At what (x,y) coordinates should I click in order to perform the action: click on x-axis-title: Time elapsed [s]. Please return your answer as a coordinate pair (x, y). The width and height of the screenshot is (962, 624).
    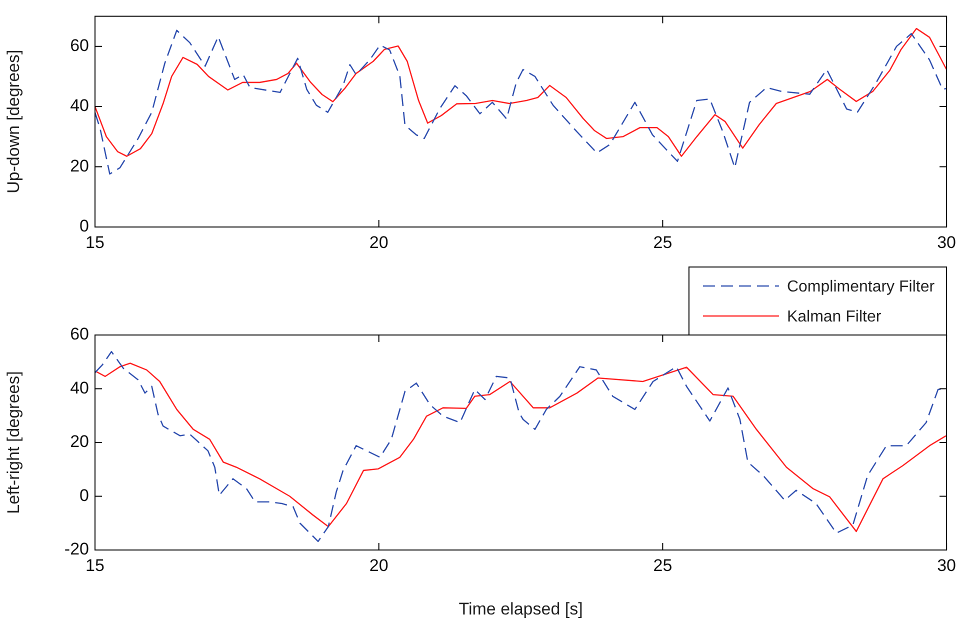
    Looking at the image, I should click on (520, 608).